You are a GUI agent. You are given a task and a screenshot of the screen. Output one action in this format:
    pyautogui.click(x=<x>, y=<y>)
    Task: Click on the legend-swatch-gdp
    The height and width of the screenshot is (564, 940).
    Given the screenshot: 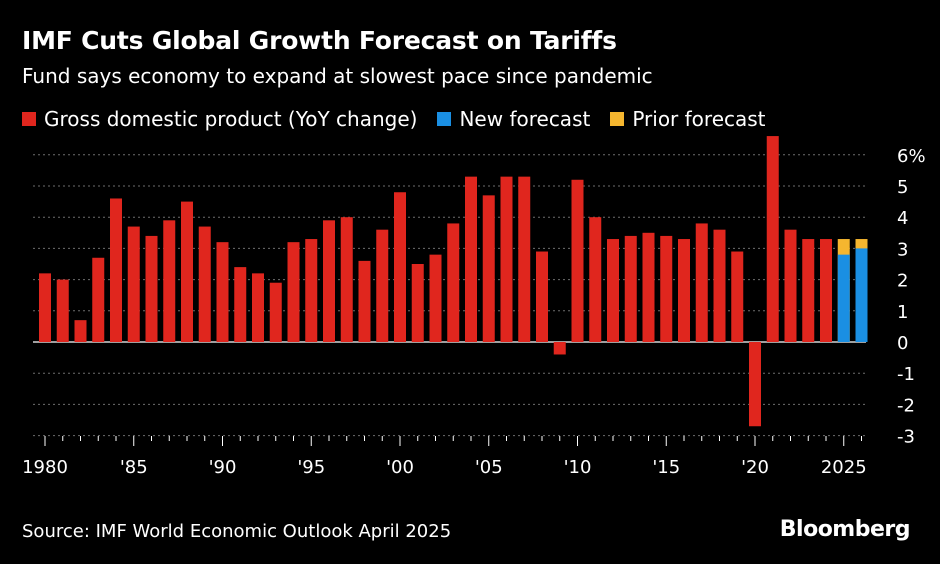 What is the action you would take?
    pyautogui.click(x=29, y=119)
    